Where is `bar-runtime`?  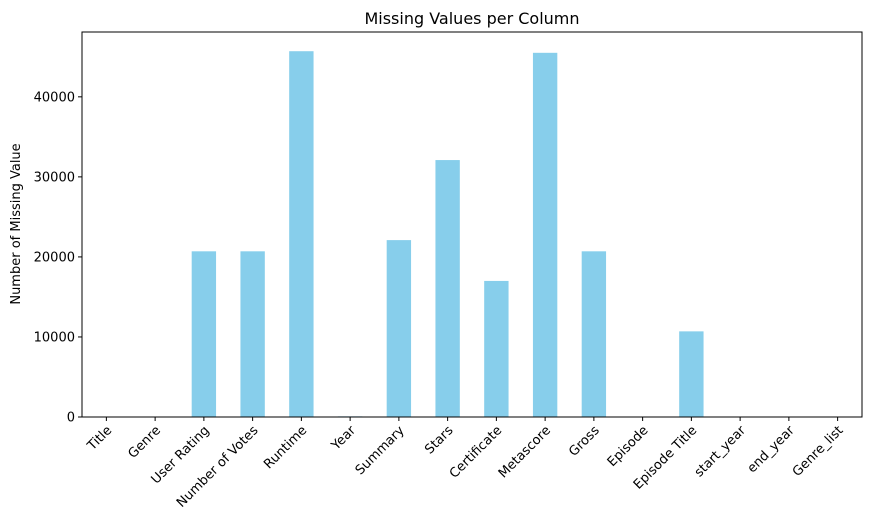 bar-runtime is located at coordinates (301, 234).